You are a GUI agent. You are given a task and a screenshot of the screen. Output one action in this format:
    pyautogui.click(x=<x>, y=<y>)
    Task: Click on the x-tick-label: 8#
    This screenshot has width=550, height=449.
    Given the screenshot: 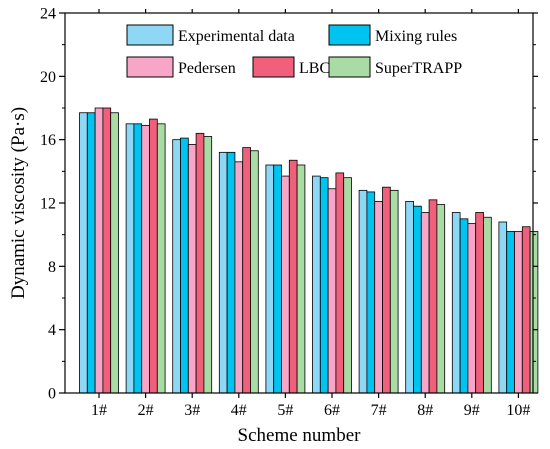 What is the action you would take?
    pyautogui.click(x=425, y=410)
    